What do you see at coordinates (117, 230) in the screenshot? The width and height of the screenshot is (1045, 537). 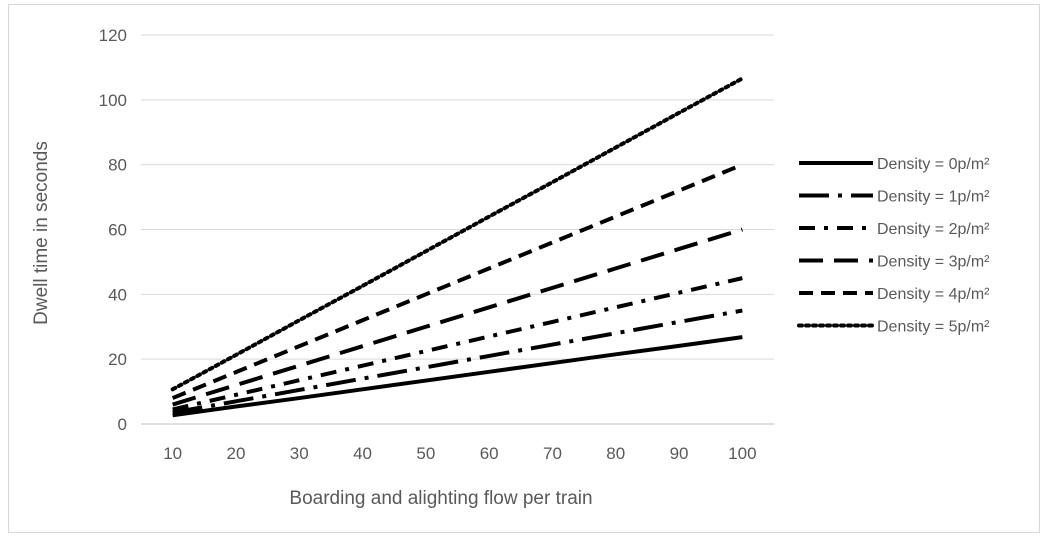 I see `y-tick-label: 60` at bounding box center [117, 230].